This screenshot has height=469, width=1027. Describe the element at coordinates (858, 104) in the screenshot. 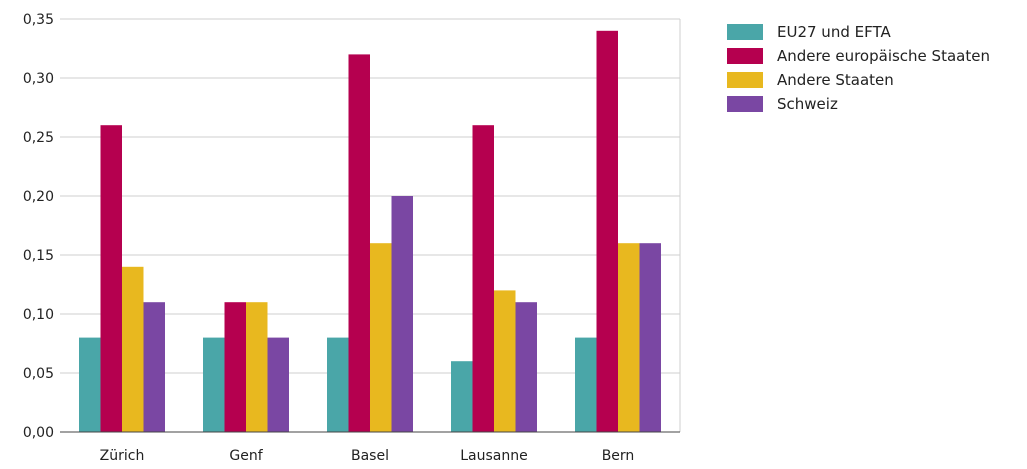

I see `legend-item: Schweiz` at that location.